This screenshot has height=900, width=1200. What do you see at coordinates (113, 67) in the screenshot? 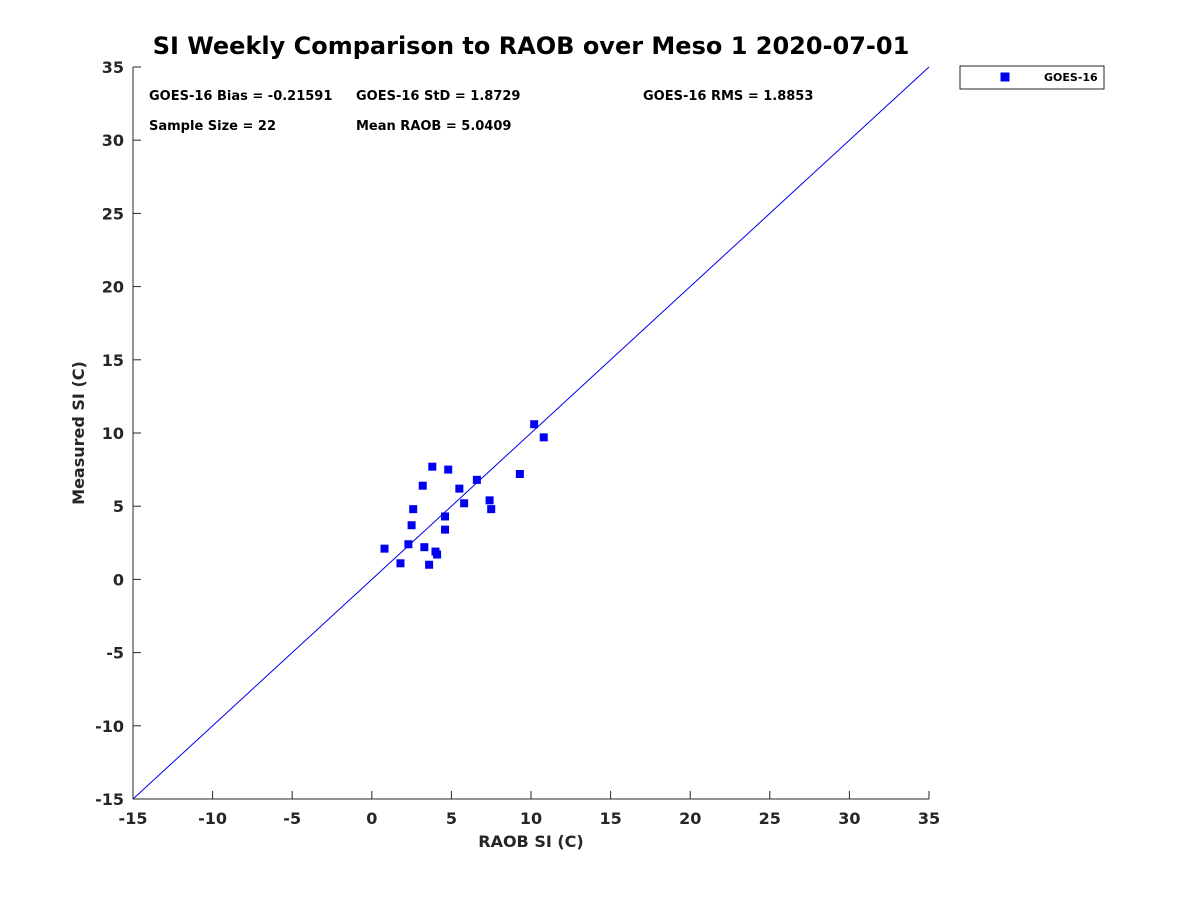
I see `y-tick-label: 35` at bounding box center [113, 67].